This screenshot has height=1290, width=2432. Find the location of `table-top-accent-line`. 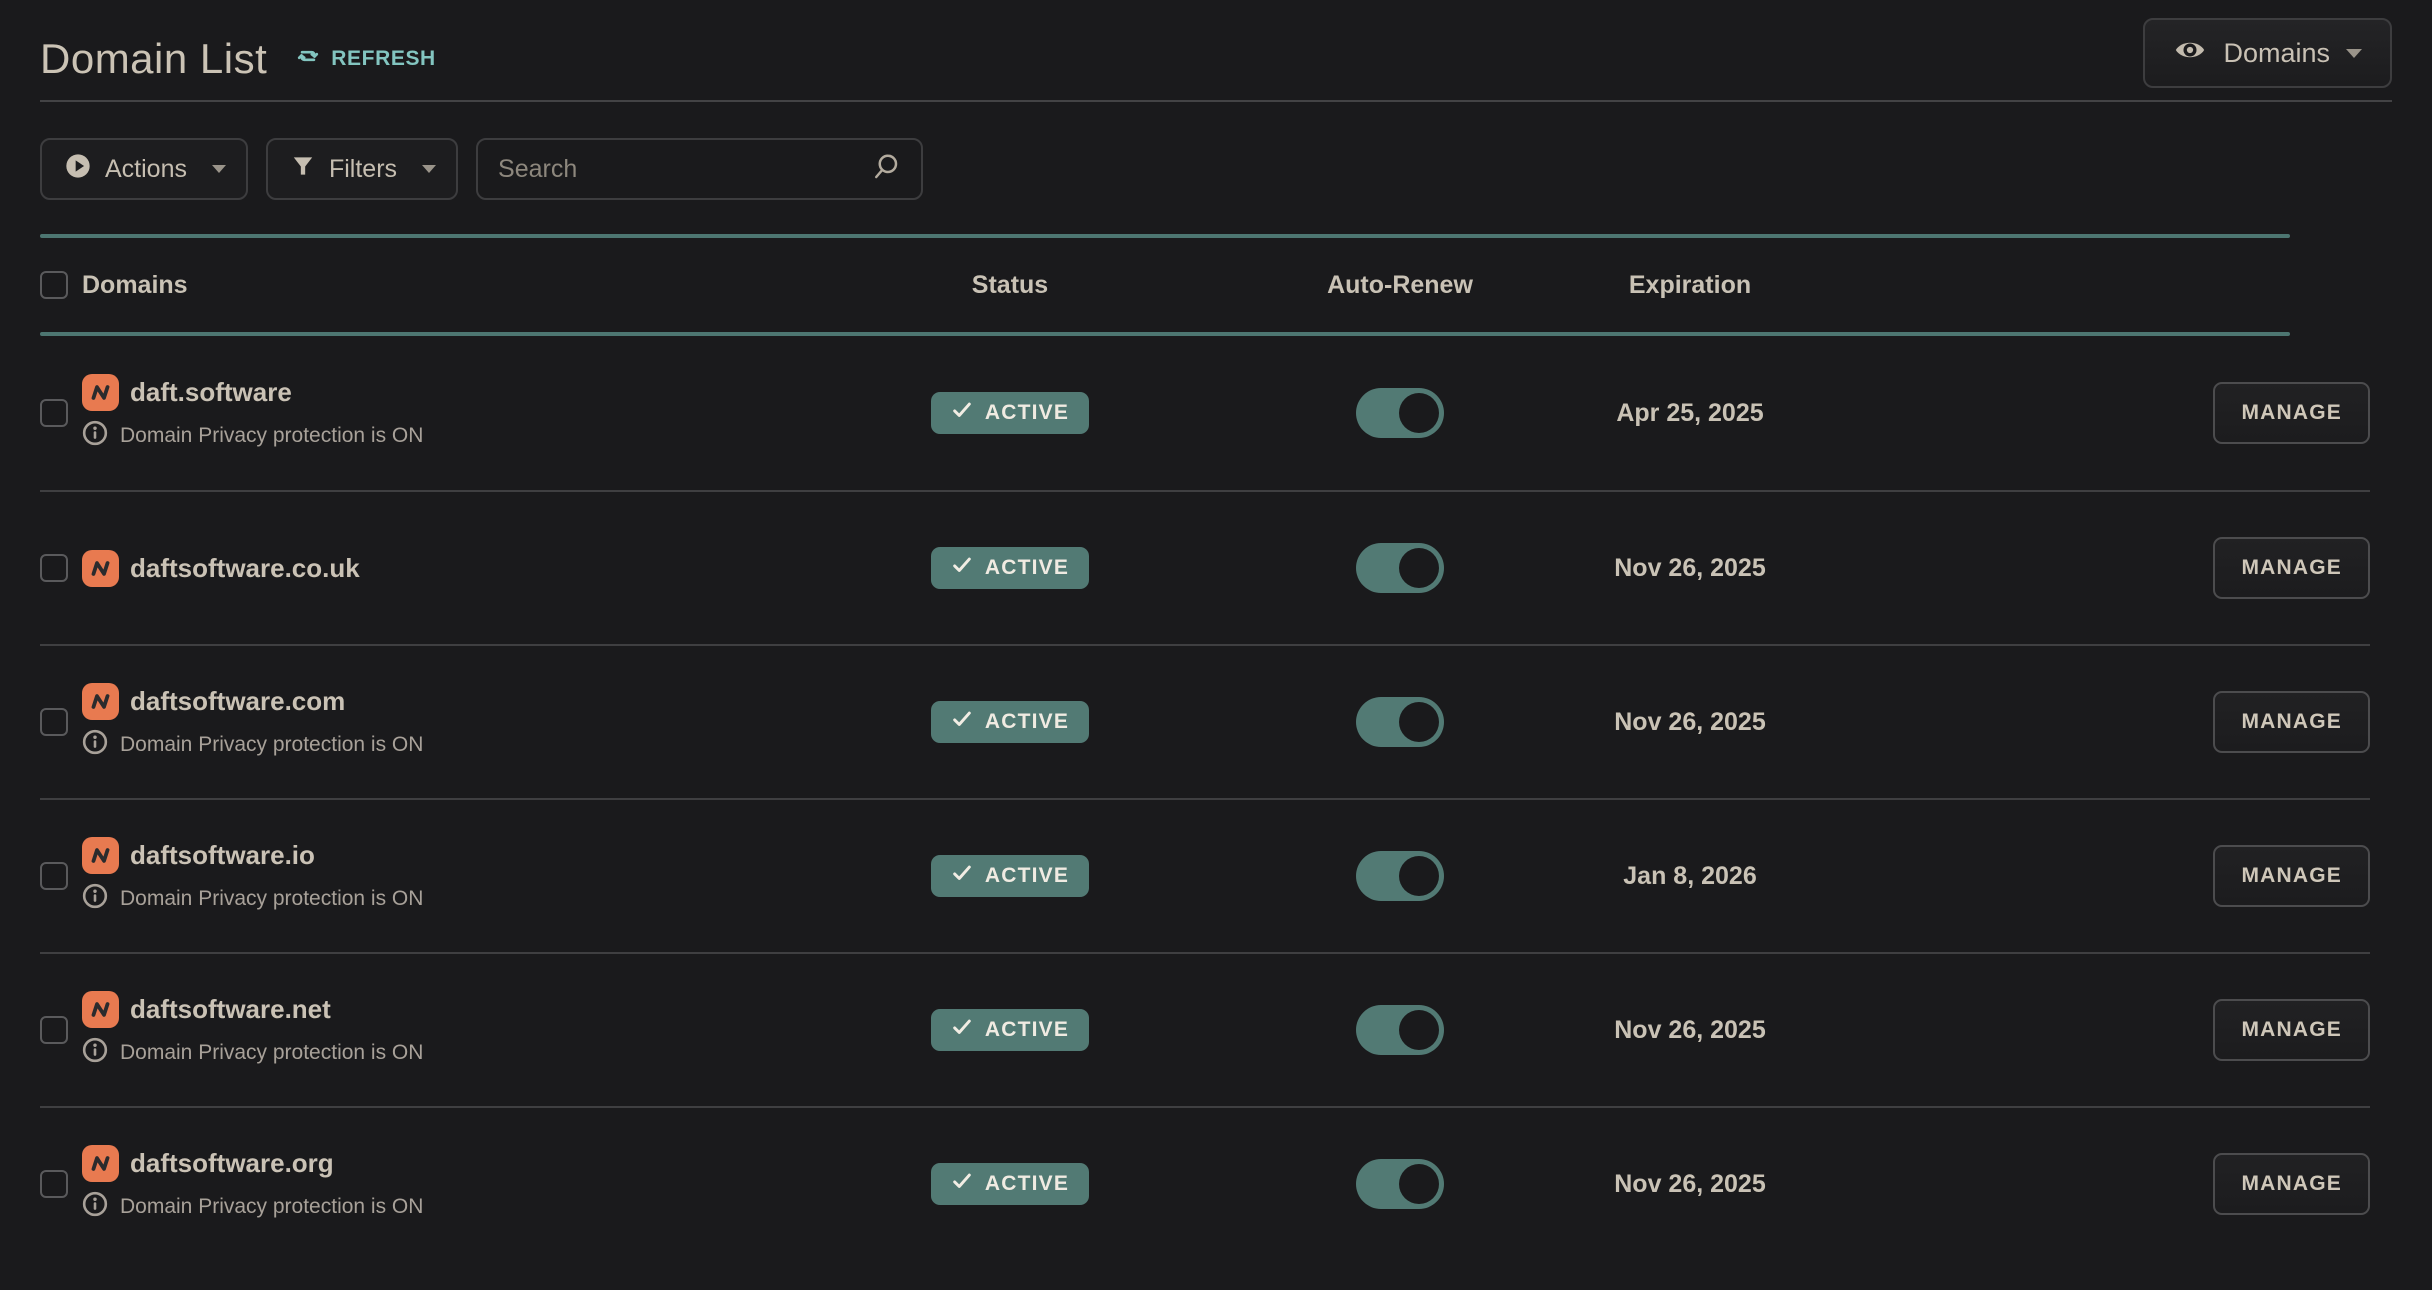

table-top-accent-line is located at coordinates (1165, 236).